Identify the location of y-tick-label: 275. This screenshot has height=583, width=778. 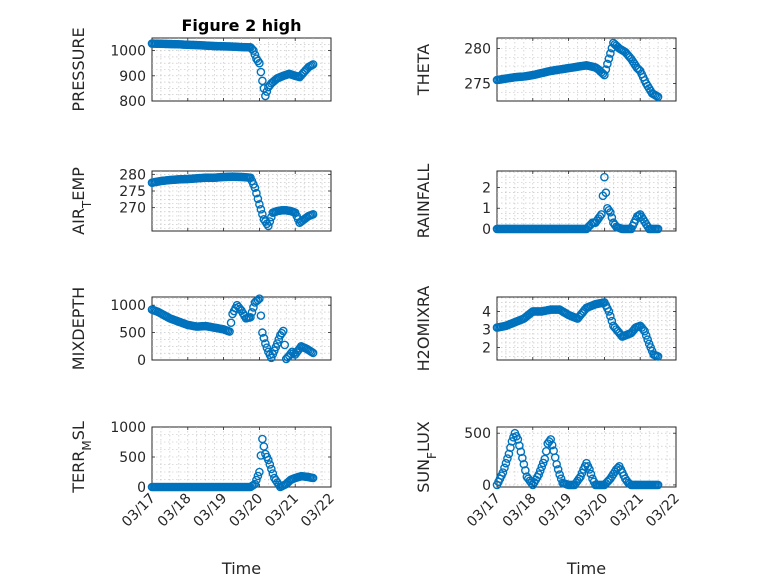
(132, 192).